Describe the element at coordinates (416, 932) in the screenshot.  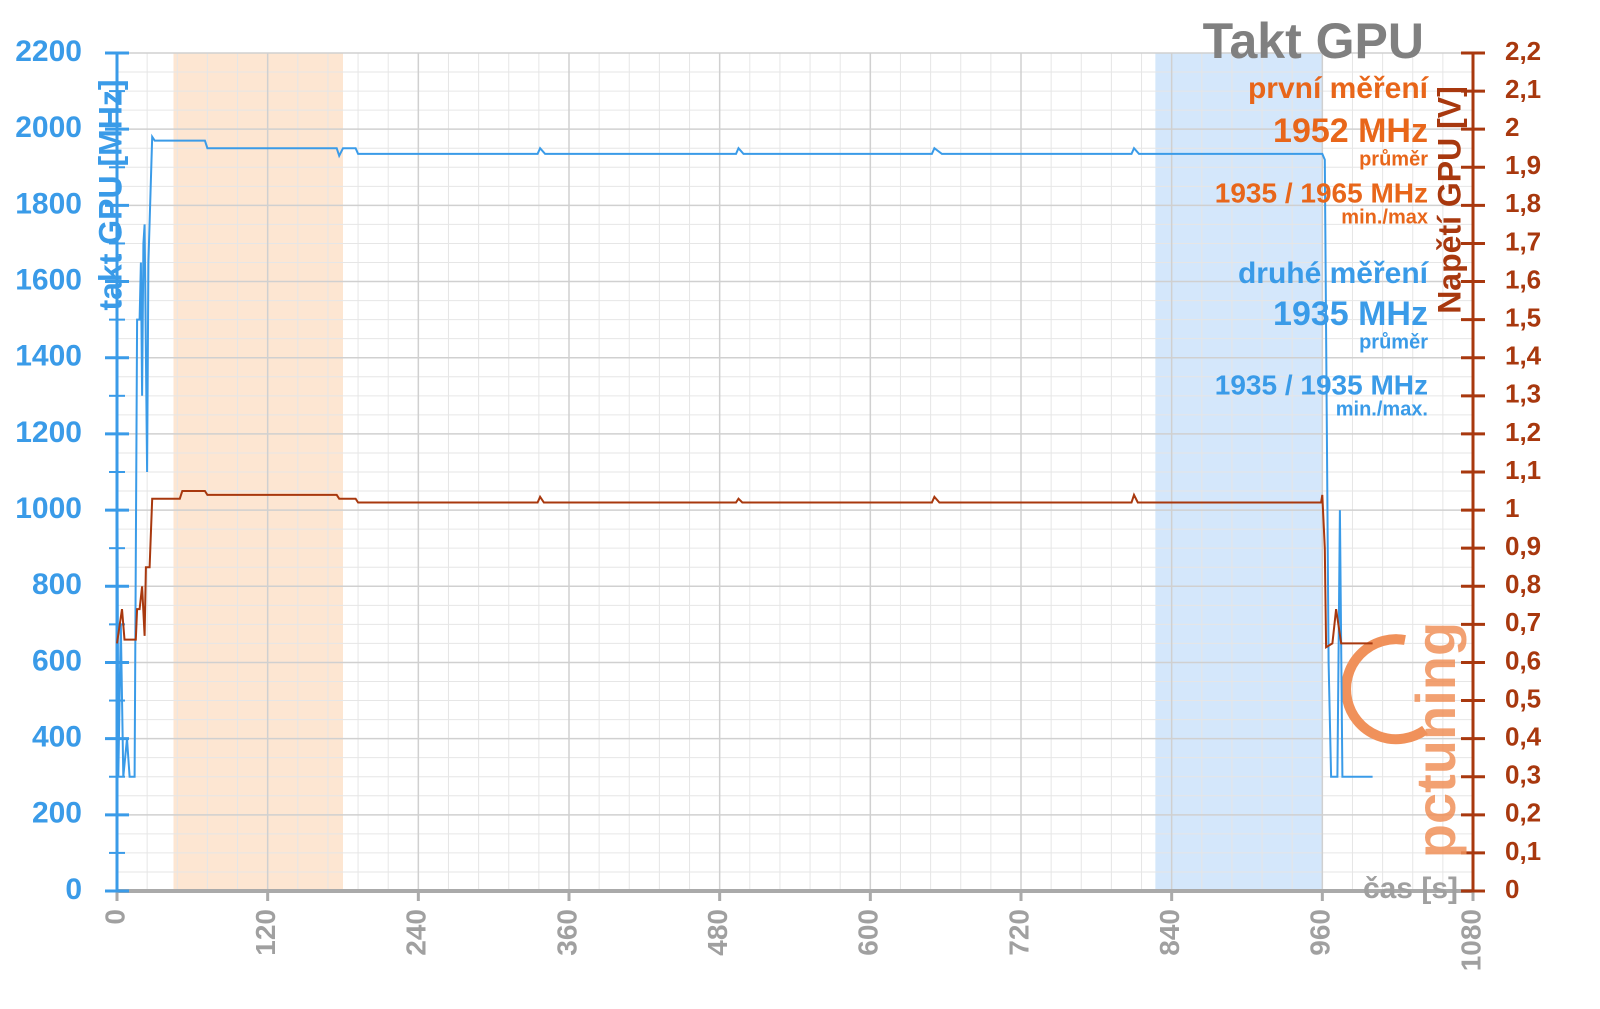
I see `x-tick-label: 240` at that location.